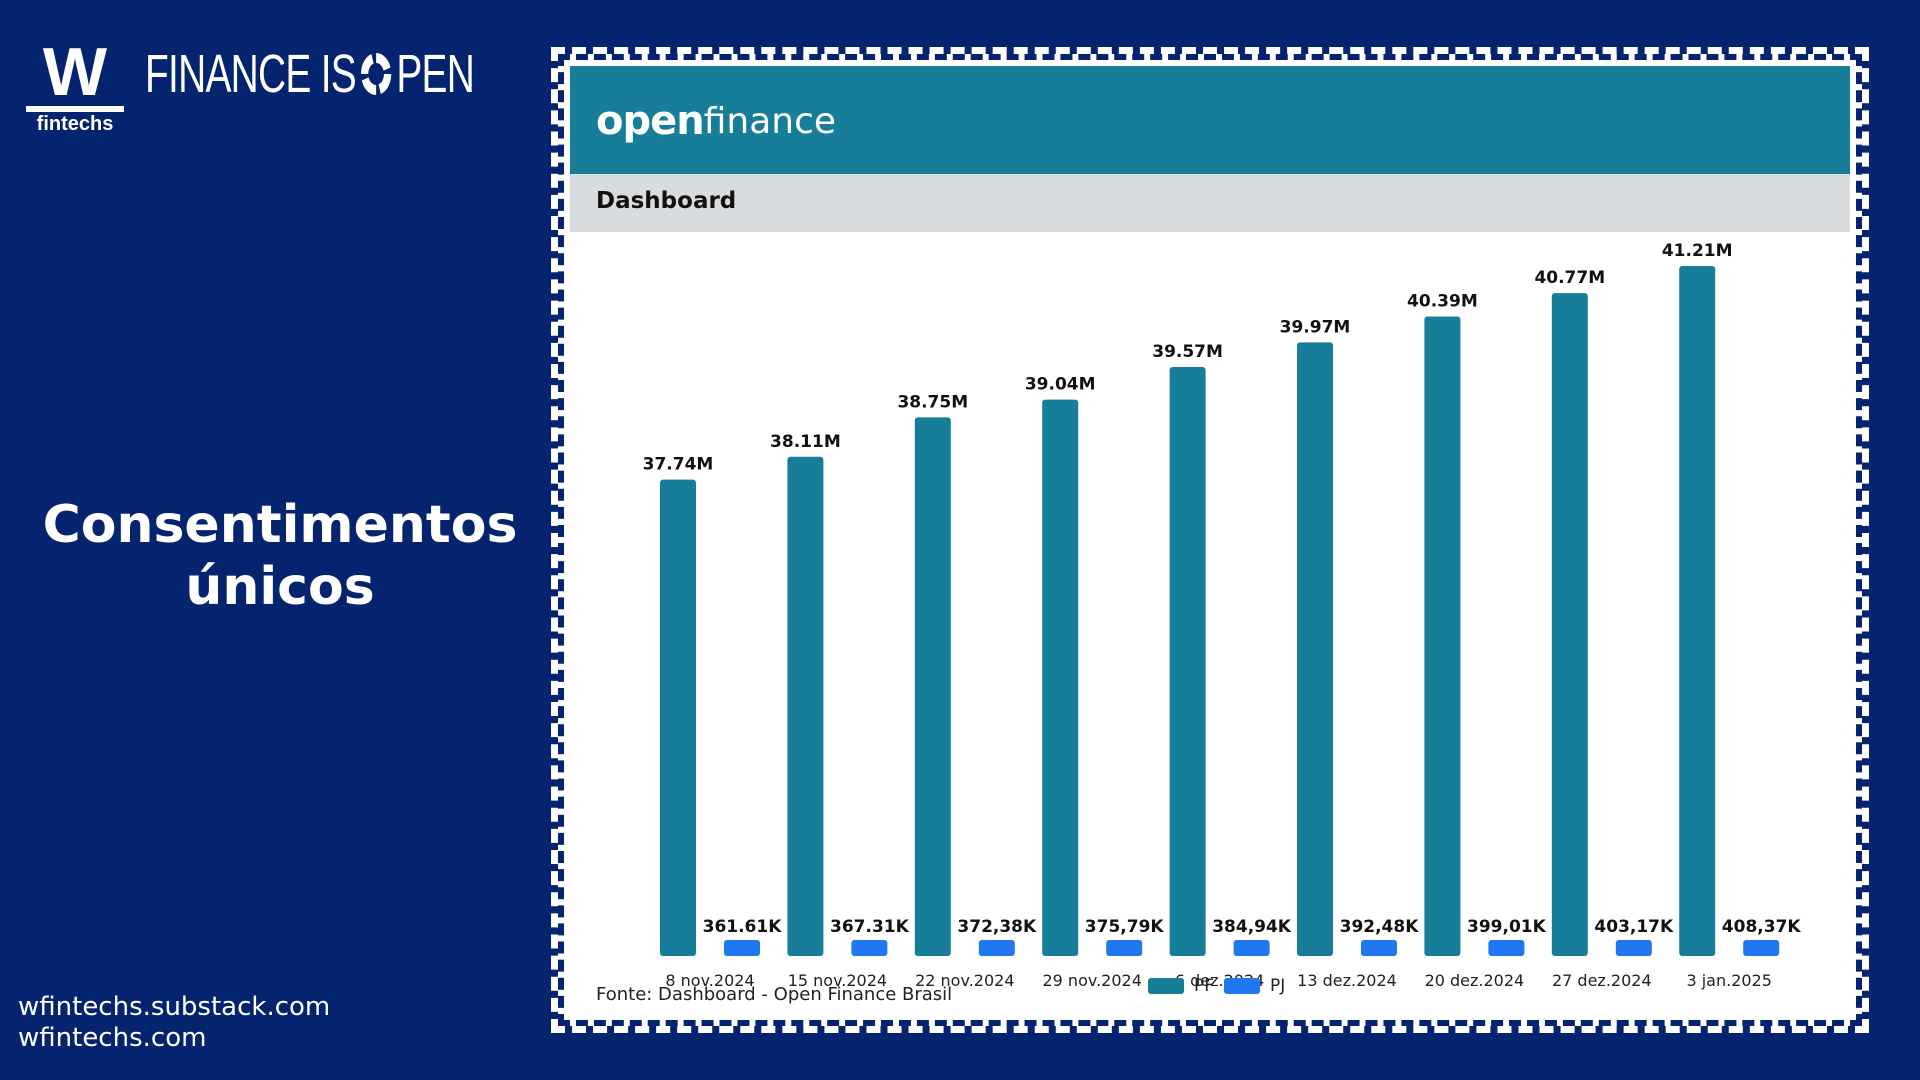 The height and width of the screenshot is (1080, 1920). Describe the element at coordinates (280, 587) in the screenshot. I see `page-title-line2: únicos` at that location.